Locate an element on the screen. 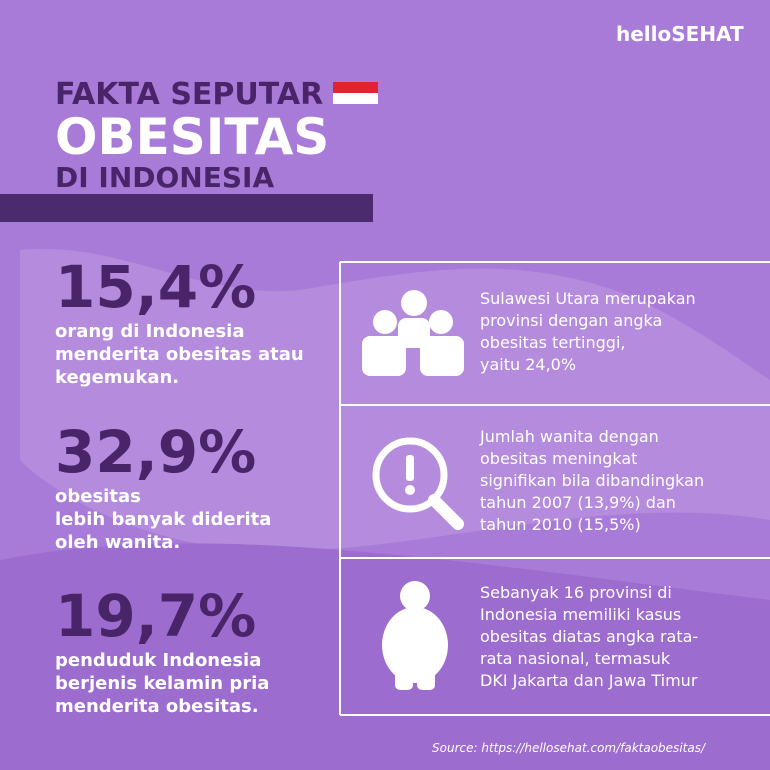  fact-text: tahun 2010 (15,5%) is located at coordinates (560, 524).